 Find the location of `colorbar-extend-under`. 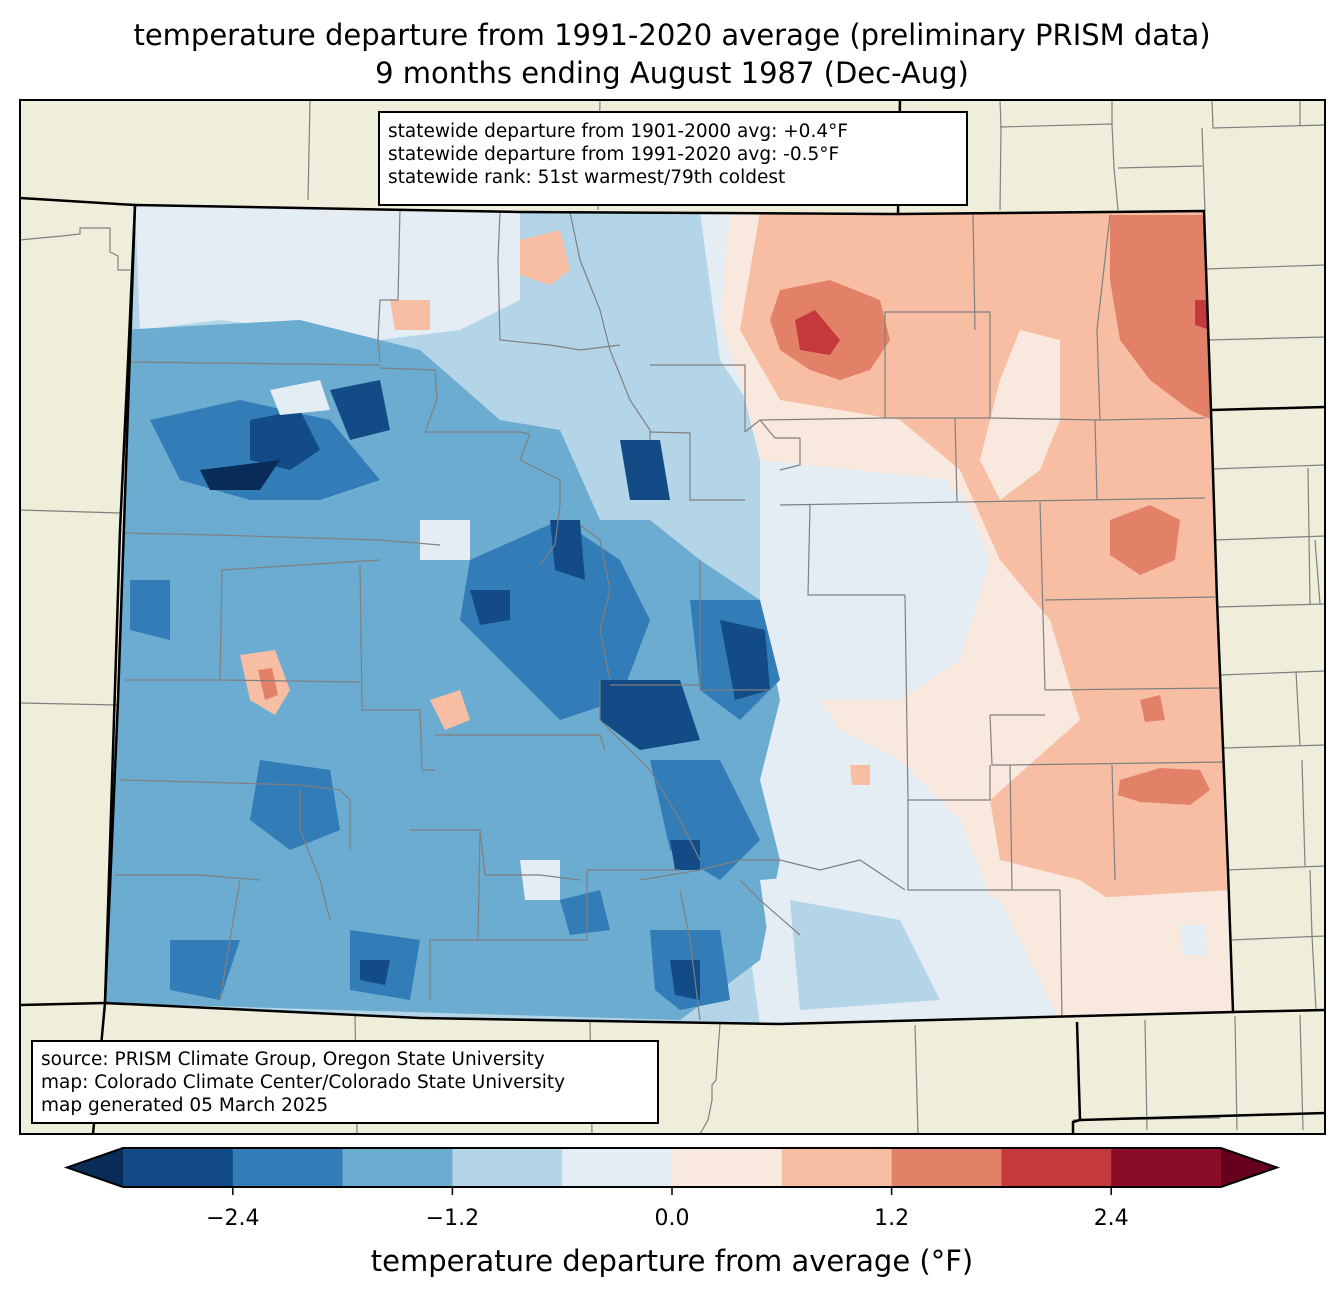

colorbar-extend-under is located at coordinates (95, 1167).